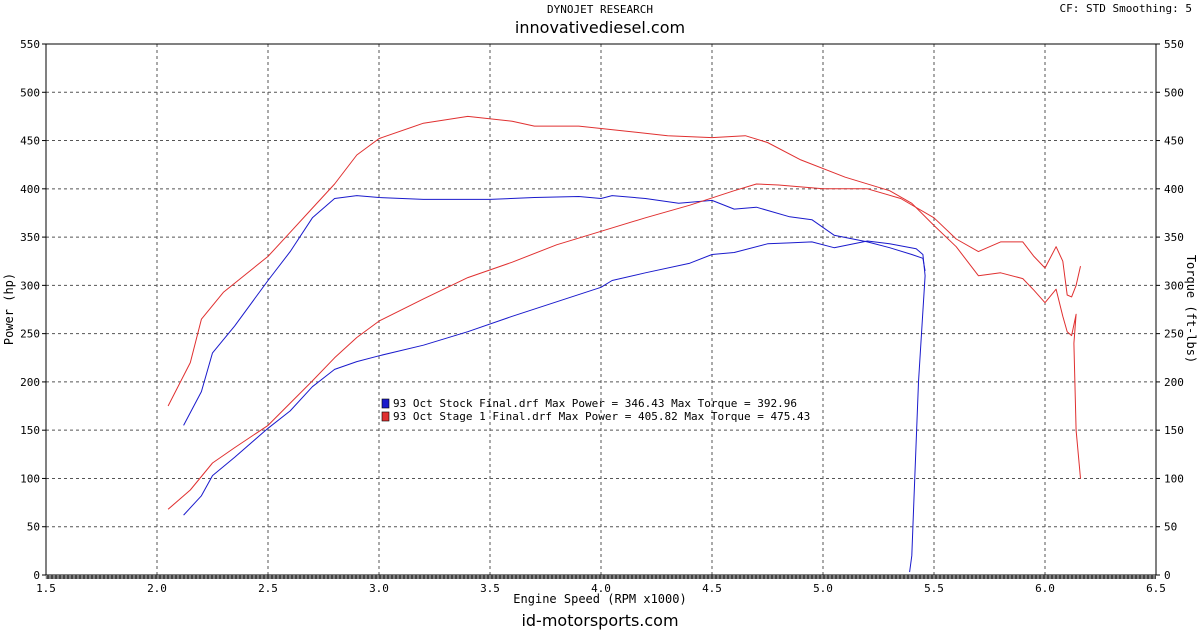 The image size is (1200, 630). I want to click on y-tick-label: 50, so click(33, 527).